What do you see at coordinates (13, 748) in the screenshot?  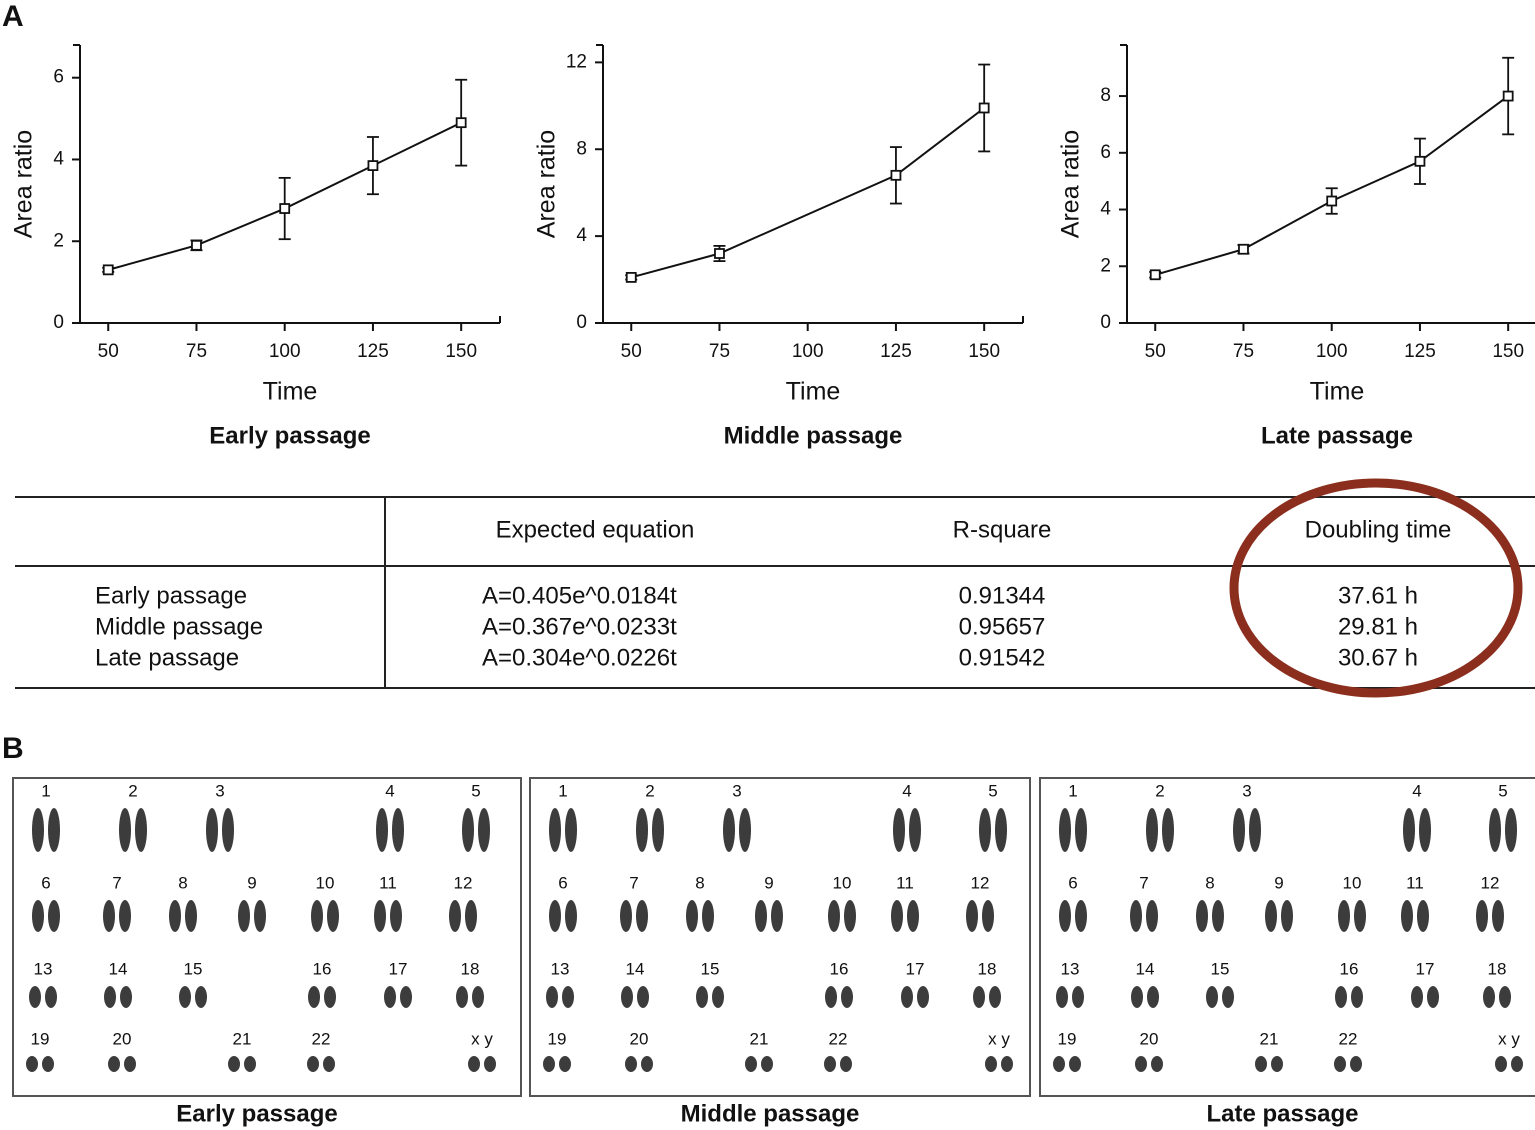 I see `panel-label: B` at bounding box center [13, 748].